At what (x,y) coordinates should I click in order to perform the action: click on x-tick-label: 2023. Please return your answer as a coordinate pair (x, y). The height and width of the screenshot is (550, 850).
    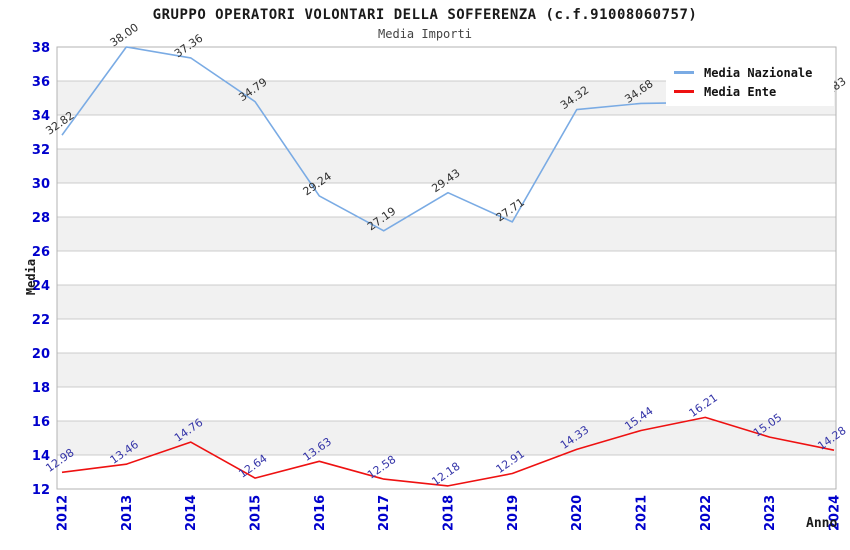
    Looking at the image, I should click on (770, 513).